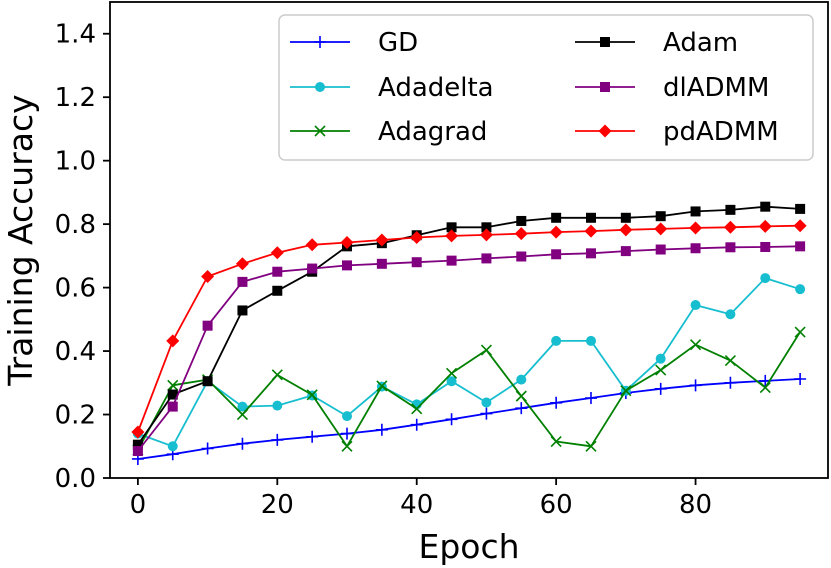 This screenshot has height=568, width=831. Describe the element at coordinates (700, 43) in the screenshot. I see `legend-label-adam: Adam` at that location.